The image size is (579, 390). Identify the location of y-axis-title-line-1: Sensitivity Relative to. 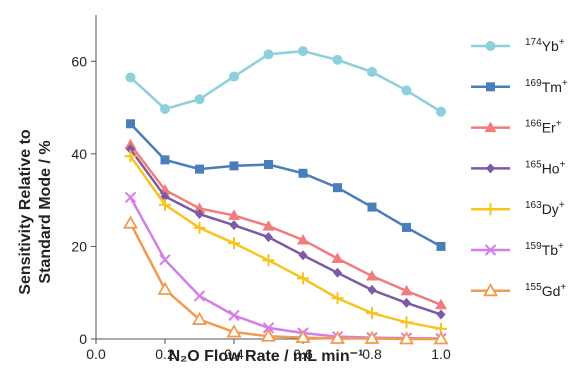
(25, 212).